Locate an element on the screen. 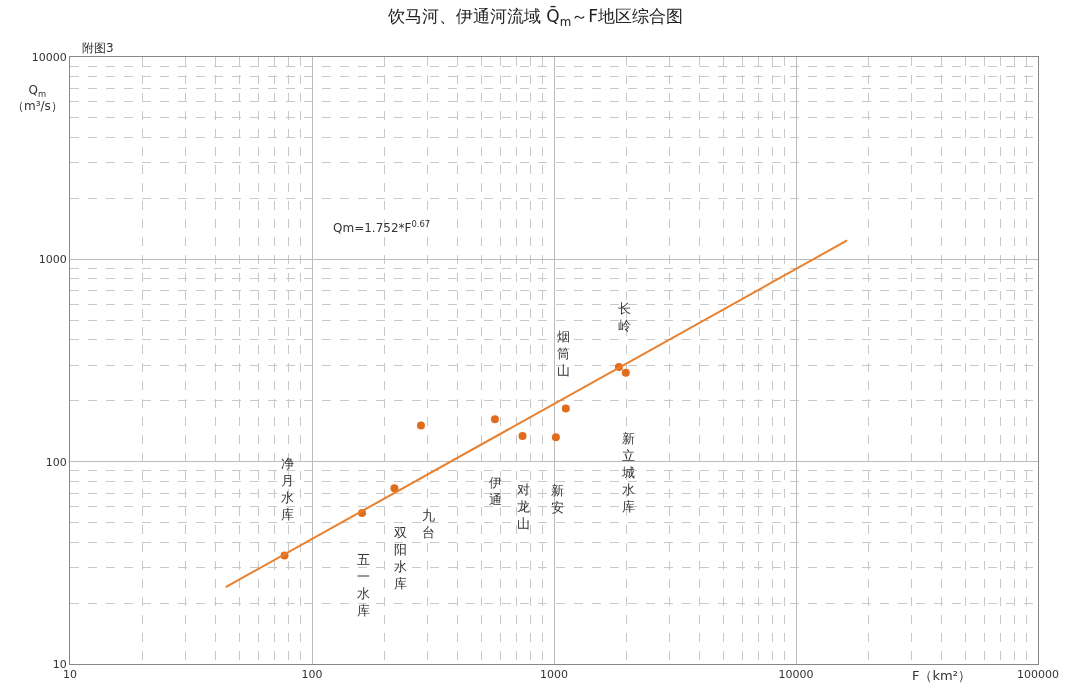 This screenshot has width=1071, height=693. annotation: 新立城水库 is located at coordinates (628, 472).